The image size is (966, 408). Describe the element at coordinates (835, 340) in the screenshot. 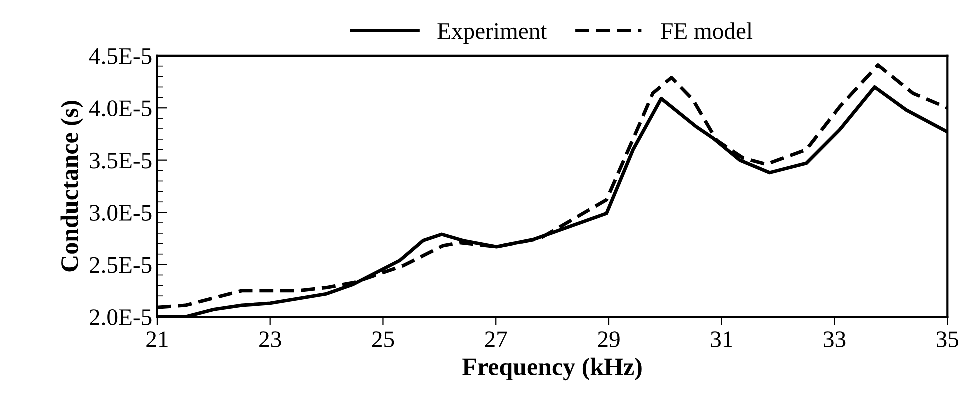

I see `x-tick-label: 33` at that location.